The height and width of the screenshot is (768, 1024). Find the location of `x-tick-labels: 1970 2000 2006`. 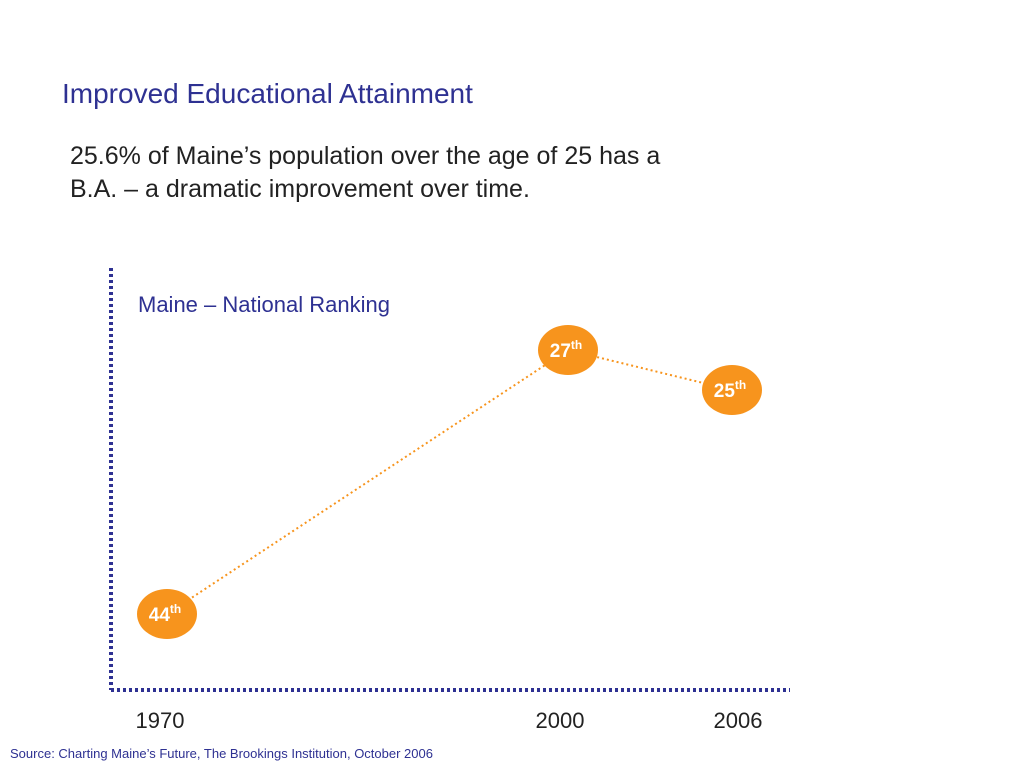

x-tick-labels: 1970 2000 2006 is located at coordinates (449, 720).